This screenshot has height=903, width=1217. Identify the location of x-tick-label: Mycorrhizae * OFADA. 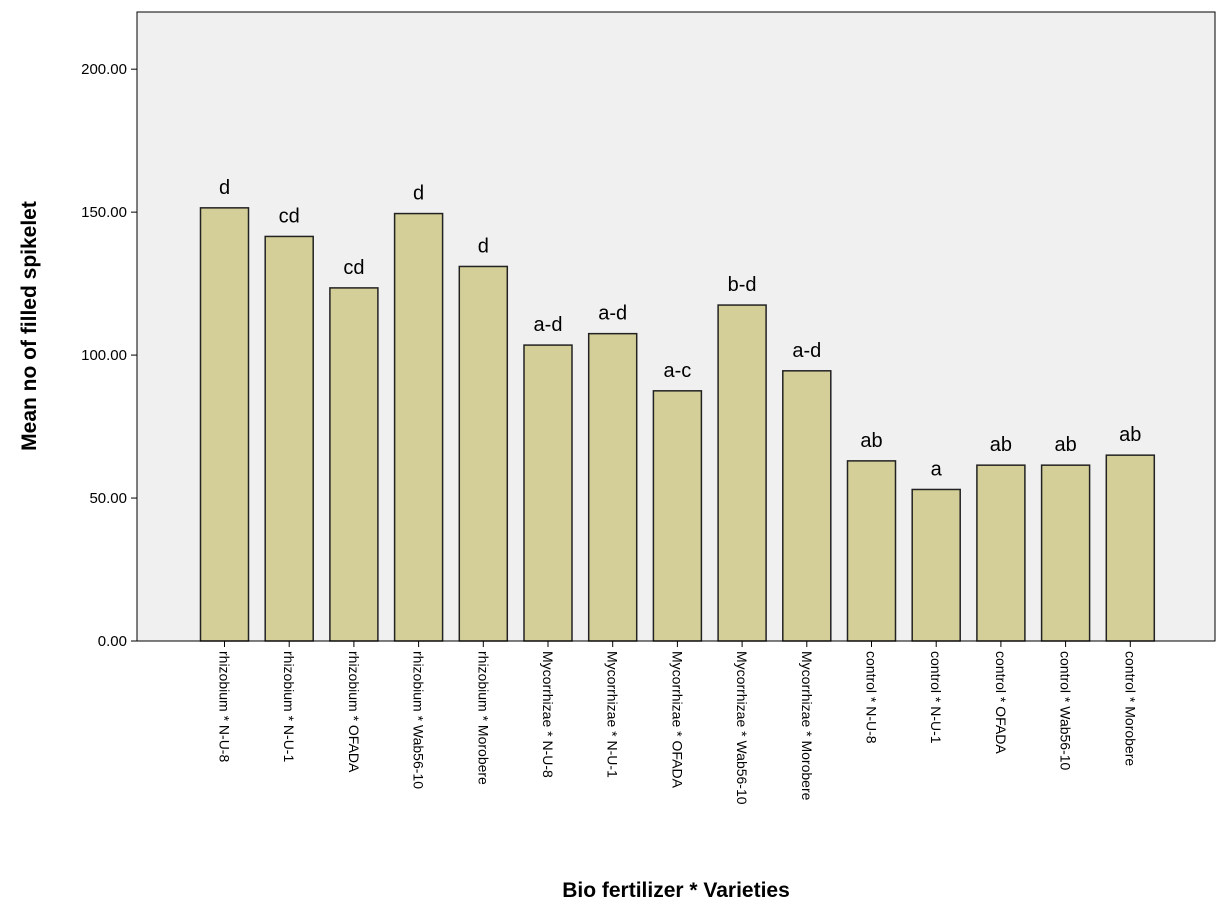
(677, 720).